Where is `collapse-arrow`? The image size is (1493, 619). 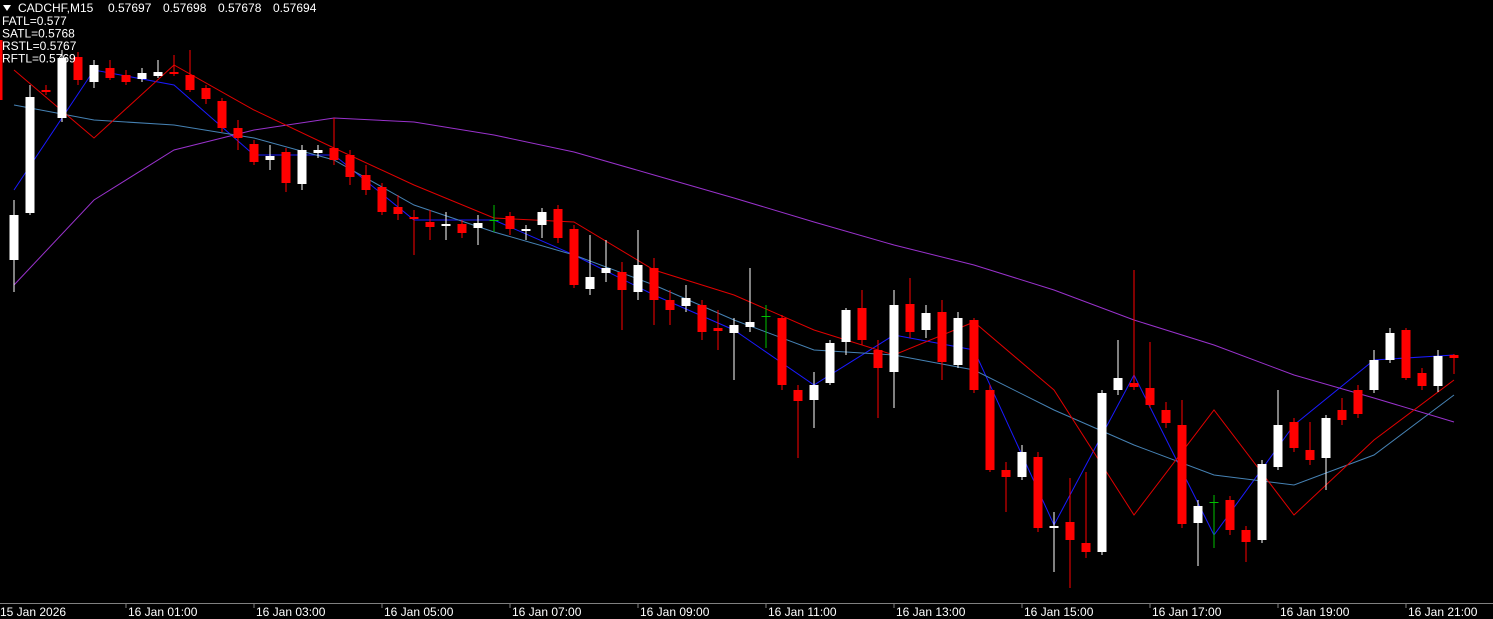 collapse-arrow is located at coordinates (7, 8).